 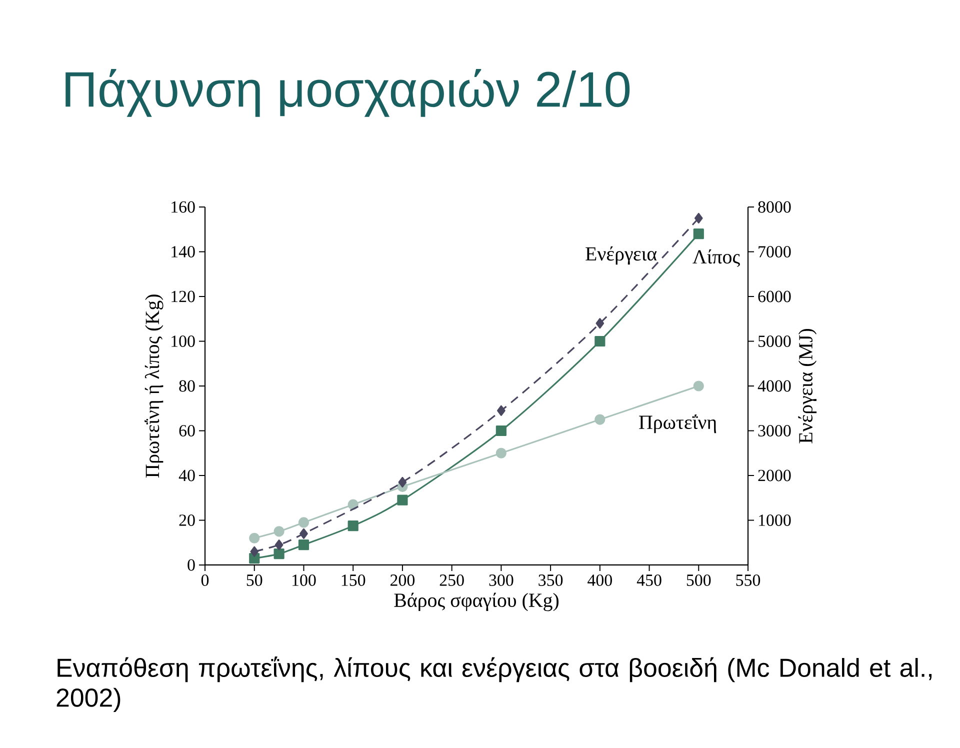 I want to click on y2-tick-label: 7000, so click(x=774, y=252).